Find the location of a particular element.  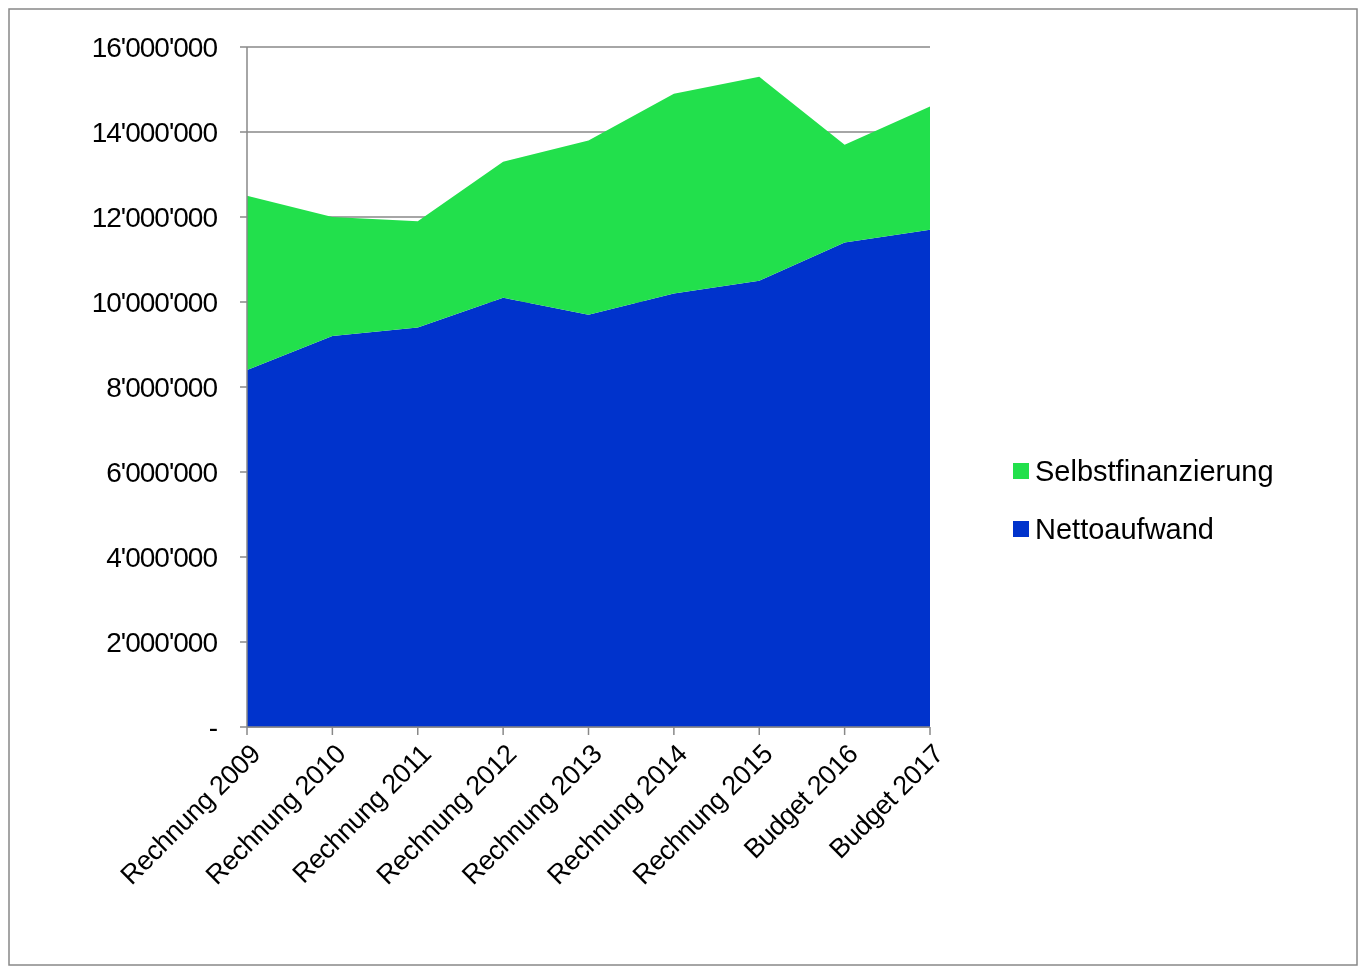

y-tick-label: 8'000'000 is located at coordinates (162, 387).